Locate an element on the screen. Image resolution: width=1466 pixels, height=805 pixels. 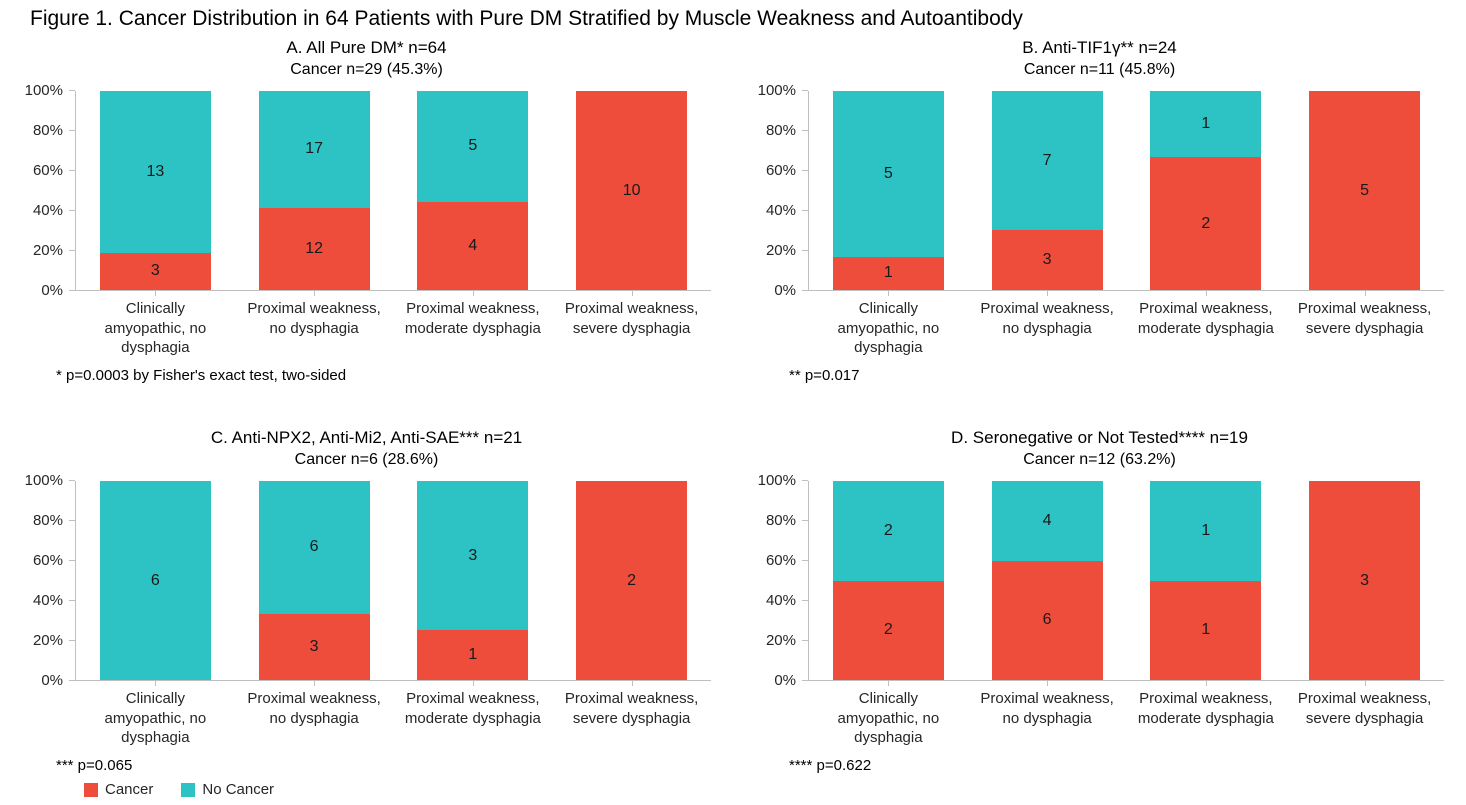
bar-segment-no-cancer: 6 is located at coordinates (155, 580).